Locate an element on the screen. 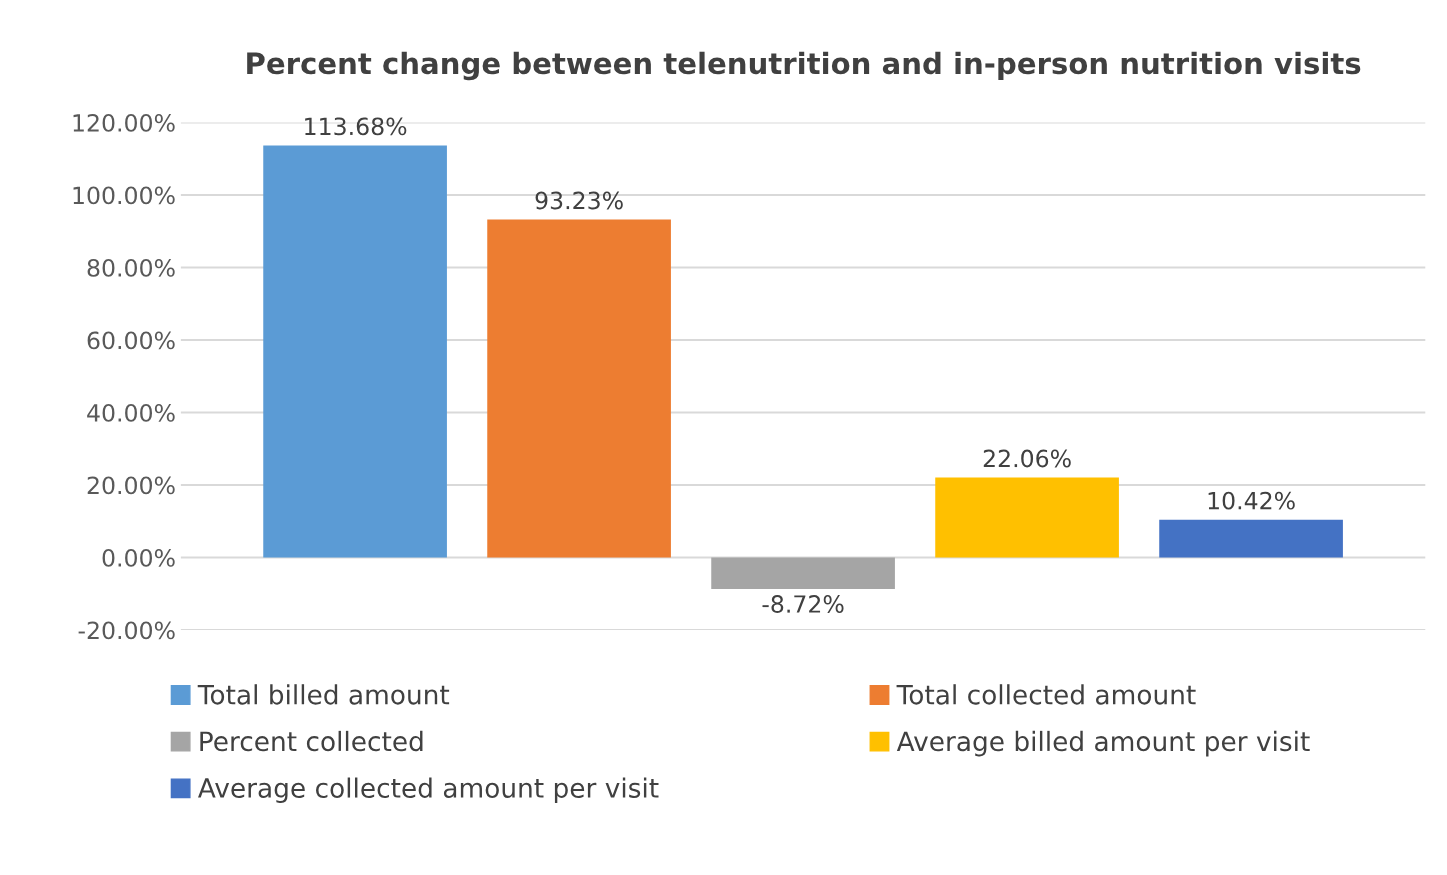  legend-label: Average billed amount per visit is located at coordinates (1103, 743).